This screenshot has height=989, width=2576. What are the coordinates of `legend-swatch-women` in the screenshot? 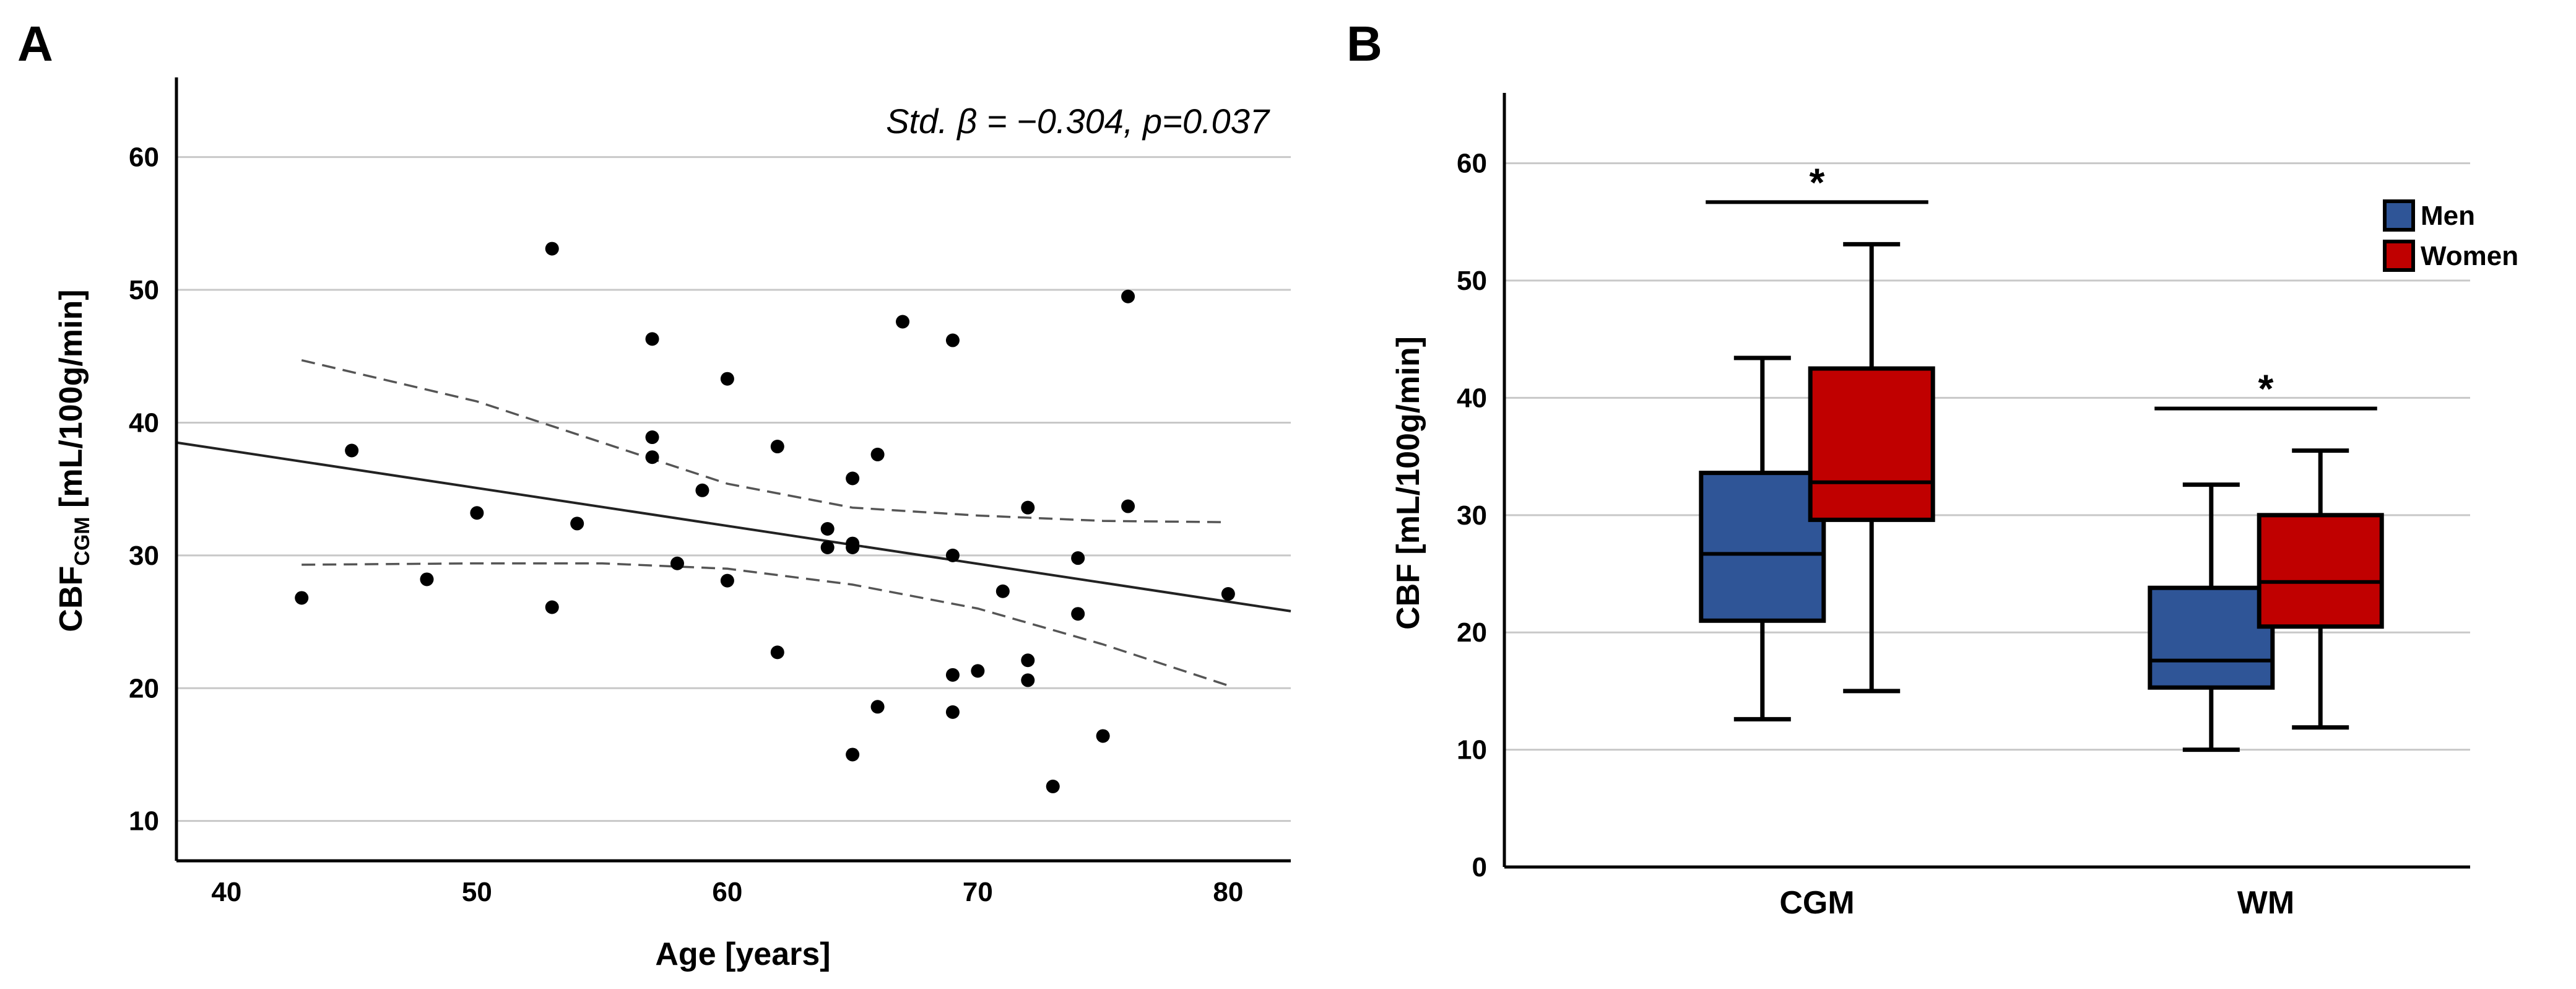 It's located at (2399, 256).